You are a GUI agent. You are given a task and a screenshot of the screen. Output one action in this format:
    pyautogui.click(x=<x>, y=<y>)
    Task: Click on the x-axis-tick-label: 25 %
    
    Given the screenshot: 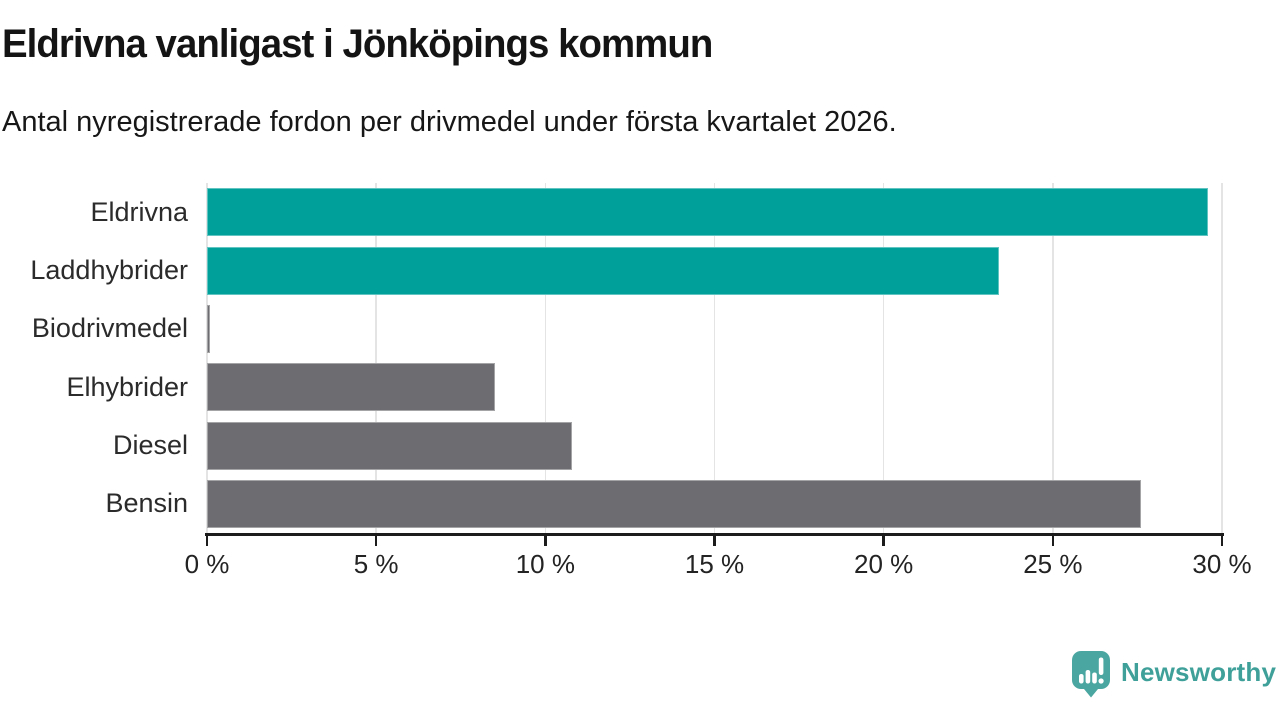 What is the action you would take?
    pyautogui.click(x=1053, y=564)
    